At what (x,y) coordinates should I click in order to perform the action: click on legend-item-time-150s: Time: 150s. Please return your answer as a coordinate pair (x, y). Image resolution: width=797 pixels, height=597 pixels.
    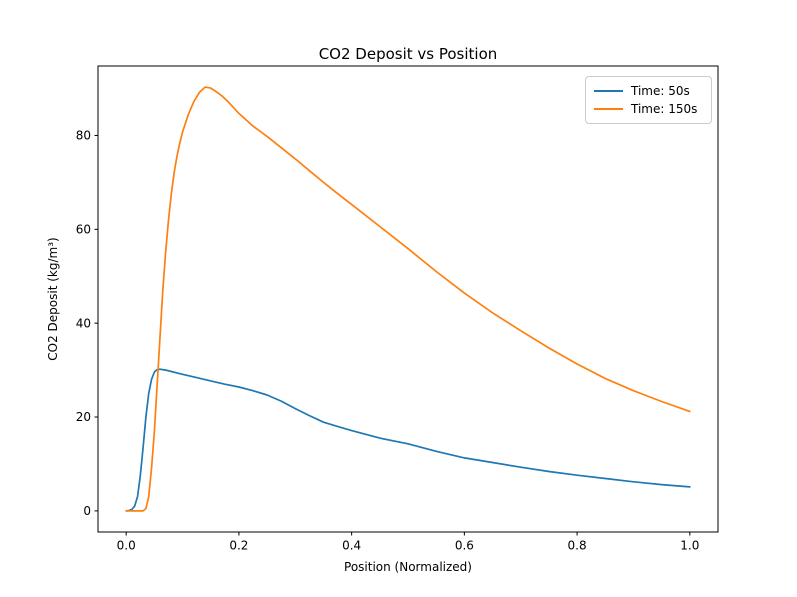
    Looking at the image, I should click on (648, 109).